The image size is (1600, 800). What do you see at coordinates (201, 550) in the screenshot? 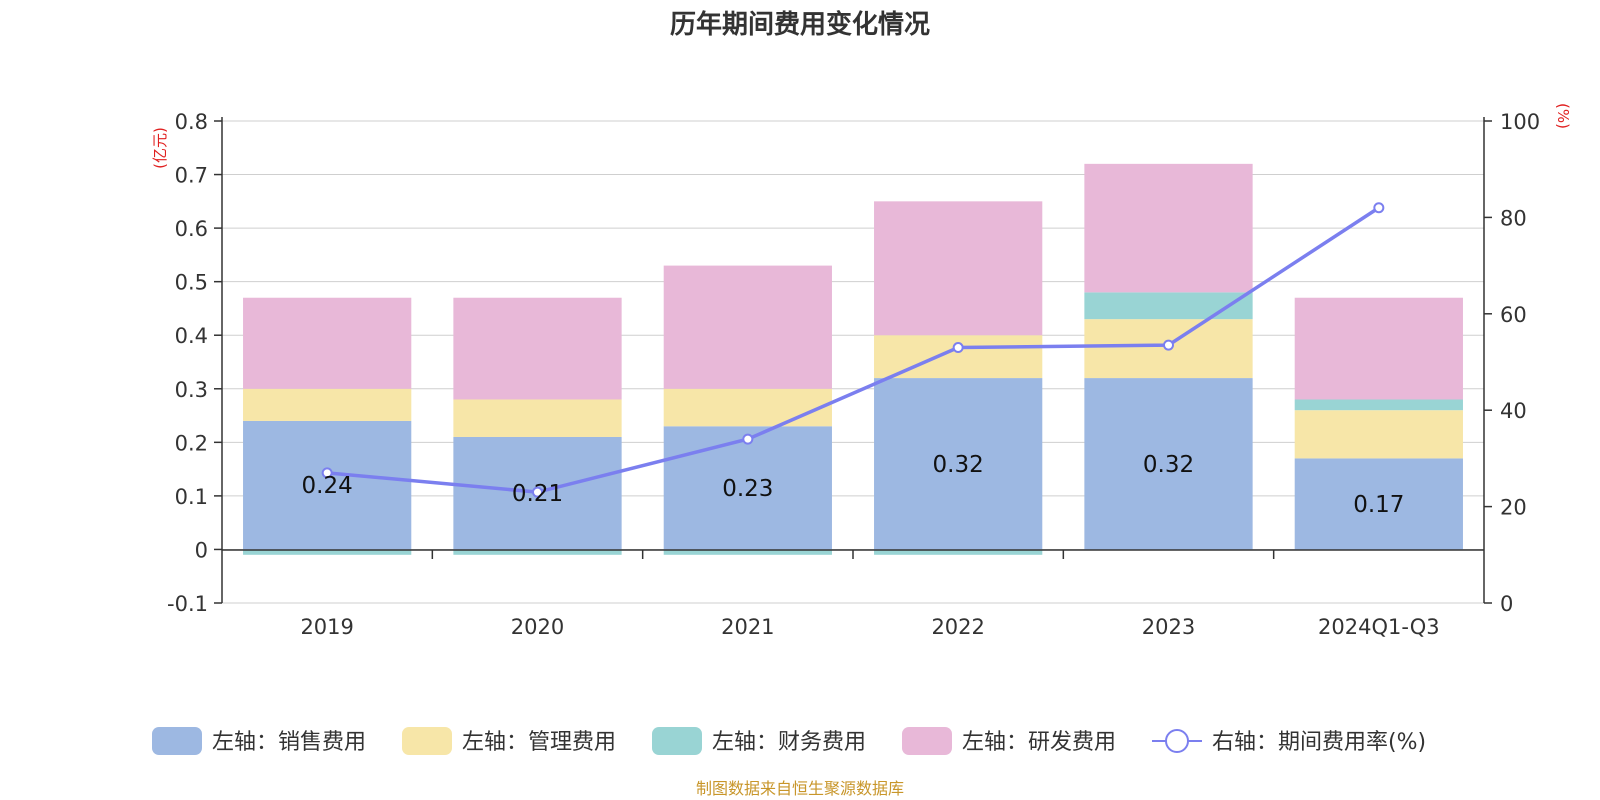
I see `left-tick-label: 0` at bounding box center [201, 550].